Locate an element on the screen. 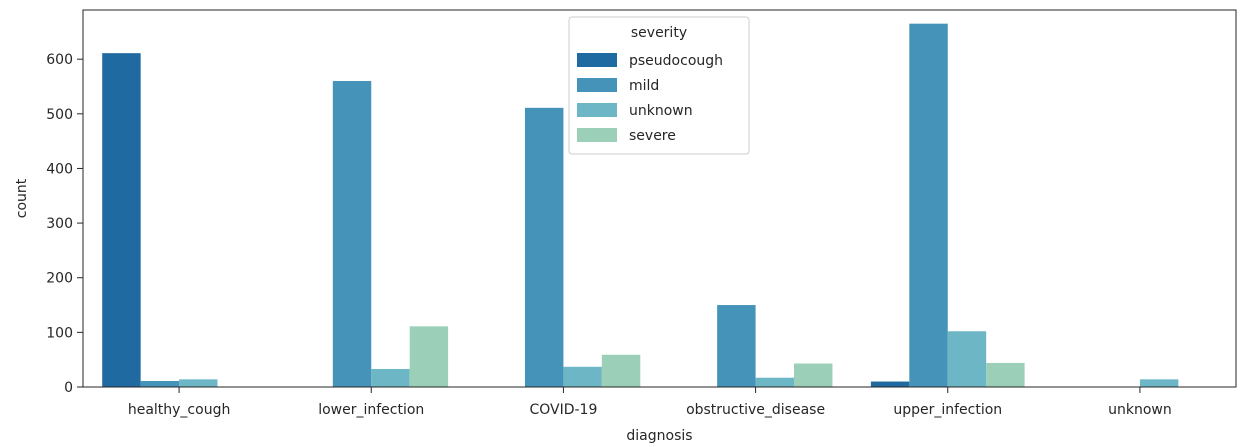 This screenshot has width=1244, height=447. legend-box is located at coordinates (659, 85).